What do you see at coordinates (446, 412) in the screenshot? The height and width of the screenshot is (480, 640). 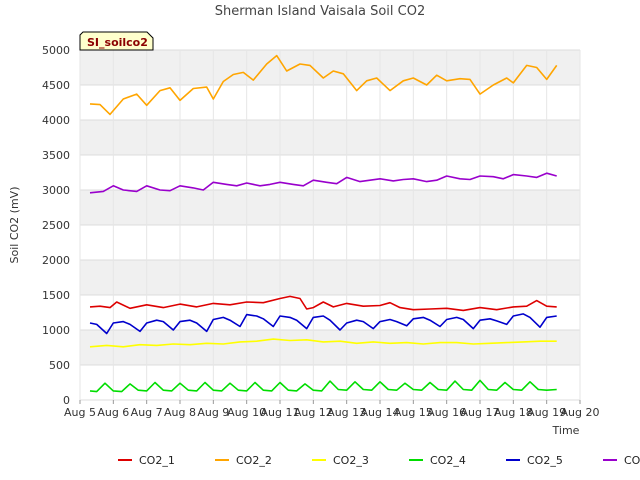 I see `x-tick-label: Aug 16` at bounding box center [446, 412].